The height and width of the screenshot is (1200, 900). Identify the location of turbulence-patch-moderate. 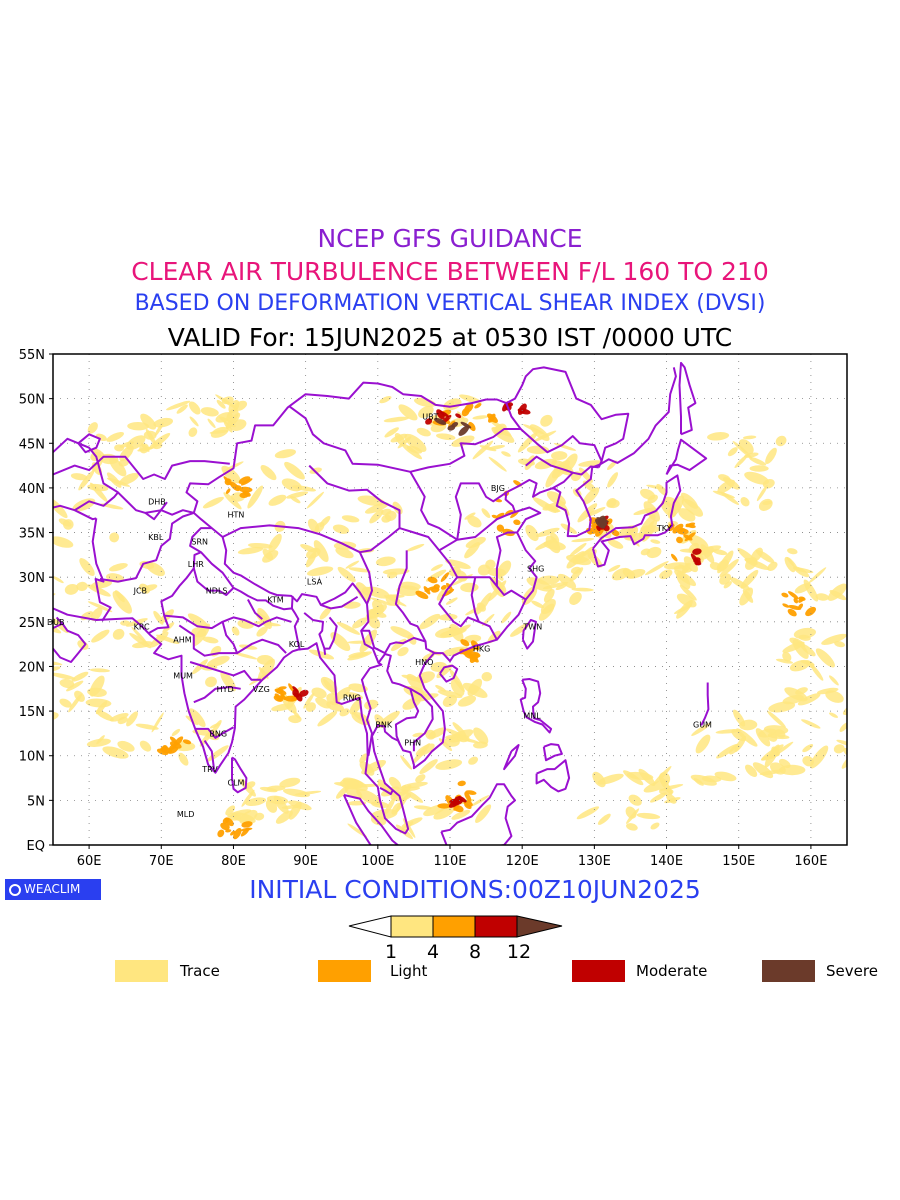
(522, 409).